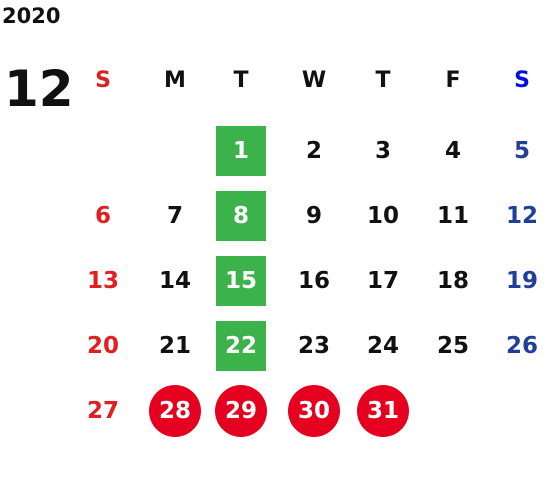 This screenshot has width=548, height=503. Describe the element at coordinates (452, 151) in the screenshot. I see `day: 4` at that location.